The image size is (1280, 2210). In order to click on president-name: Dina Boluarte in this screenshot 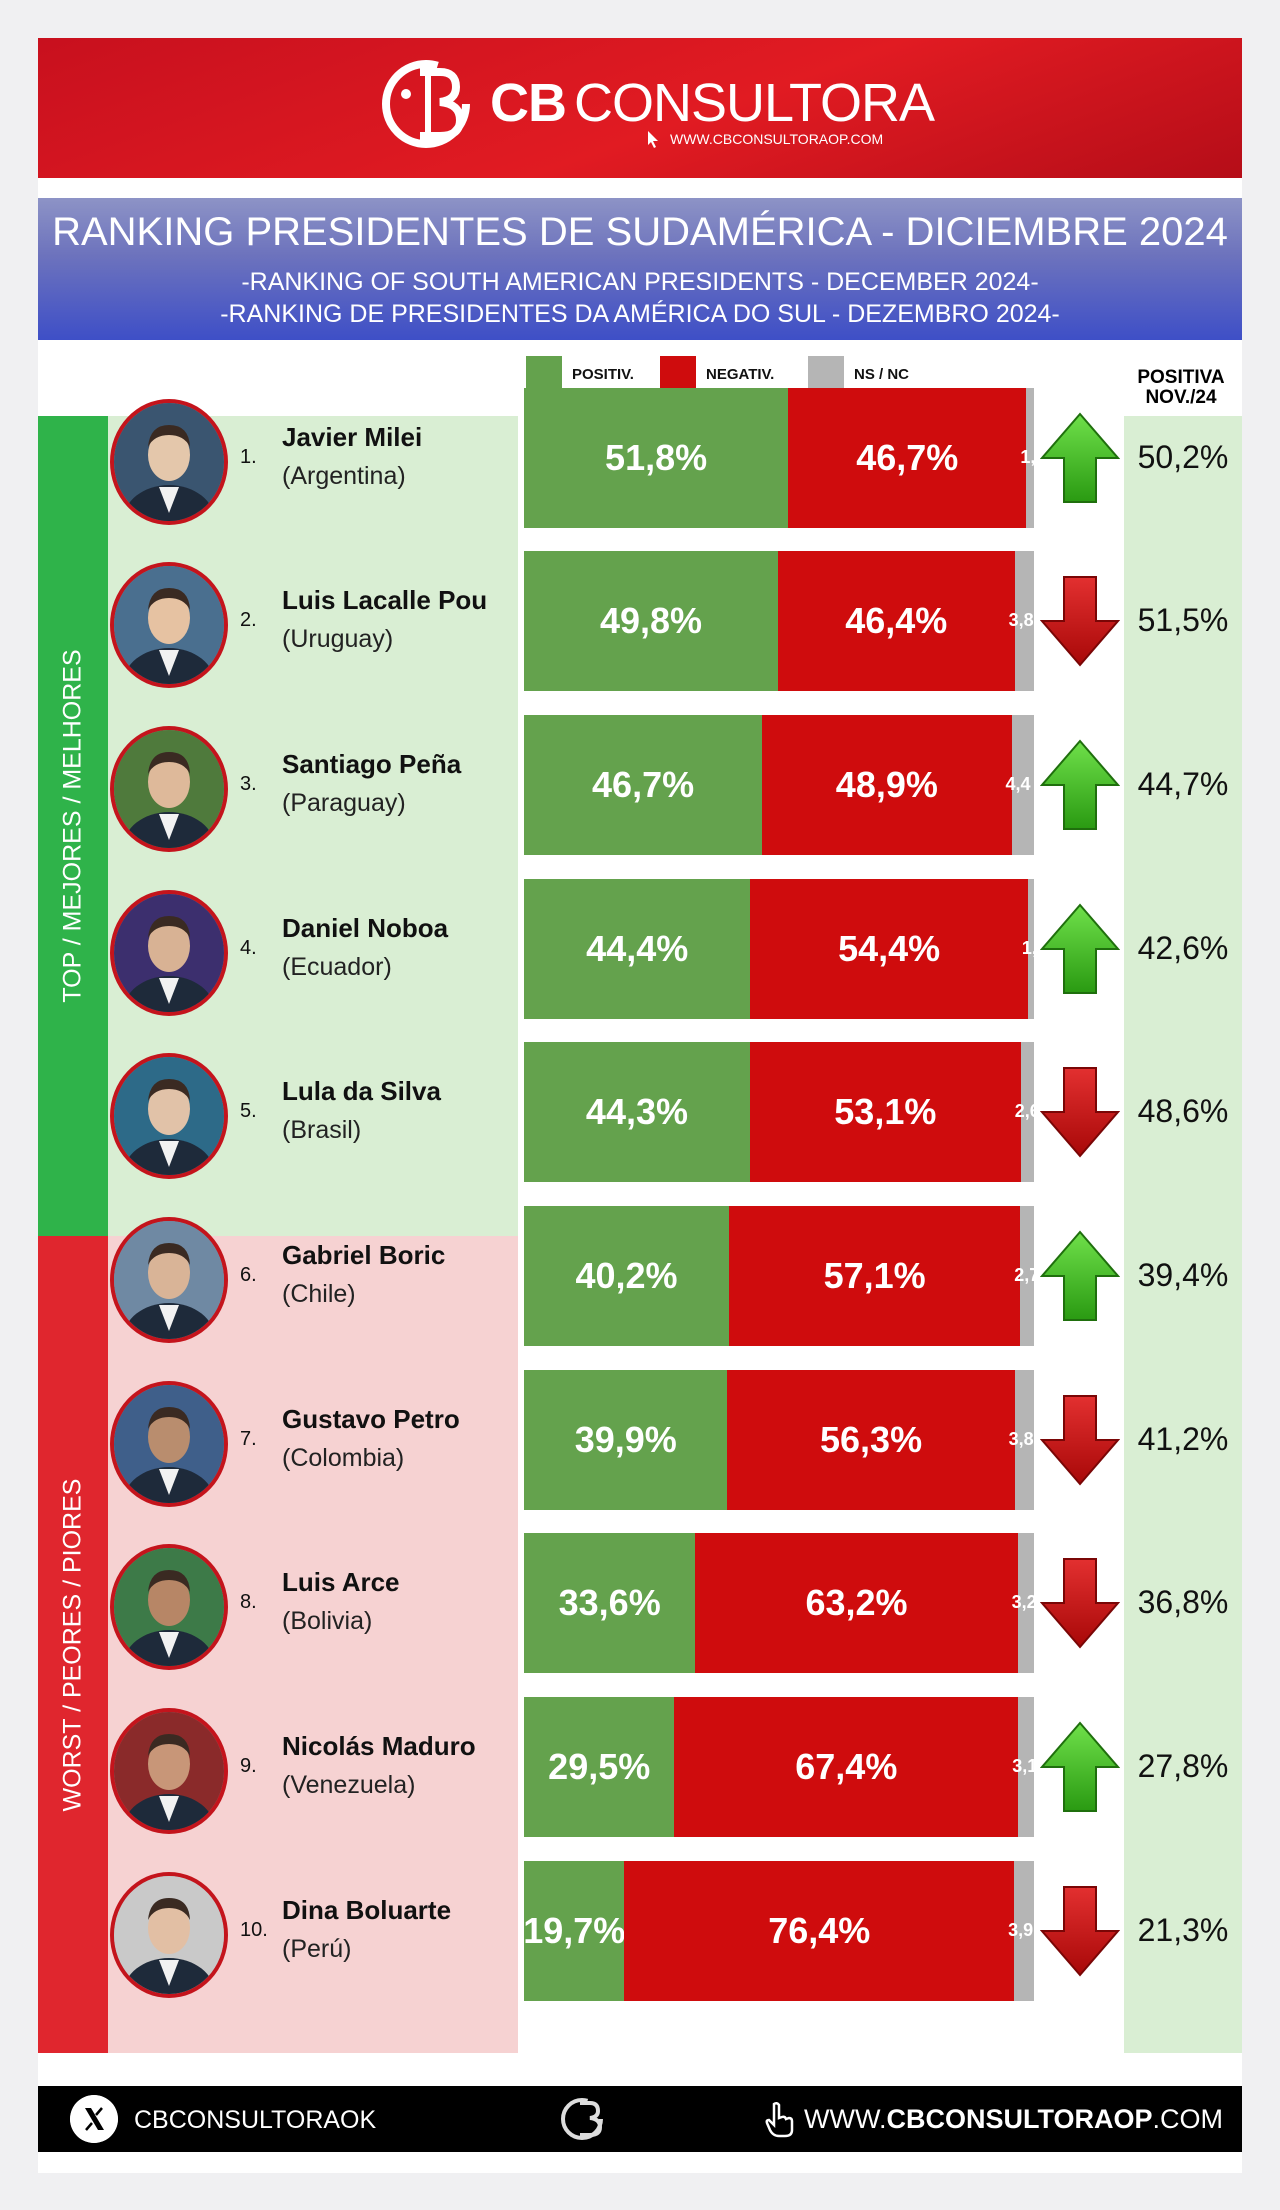, I will do `click(367, 1910)`.